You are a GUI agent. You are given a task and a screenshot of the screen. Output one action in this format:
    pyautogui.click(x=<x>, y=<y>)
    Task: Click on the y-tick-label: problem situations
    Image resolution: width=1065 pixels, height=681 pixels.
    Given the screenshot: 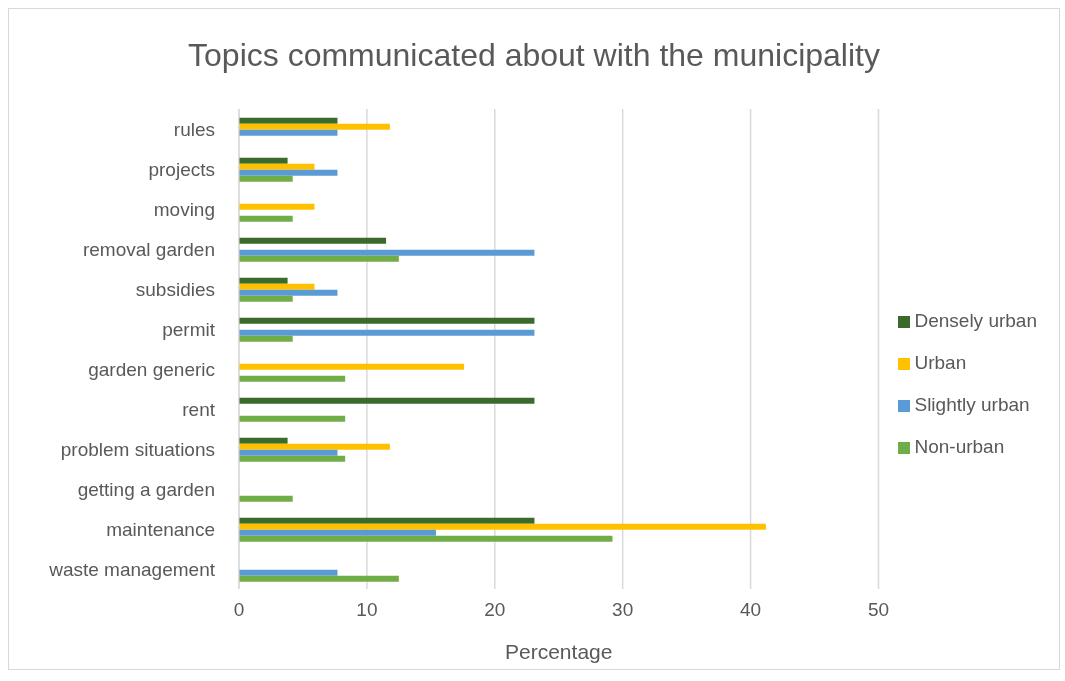 What is the action you would take?
    pyautogui.click(x=137, y=449)
    